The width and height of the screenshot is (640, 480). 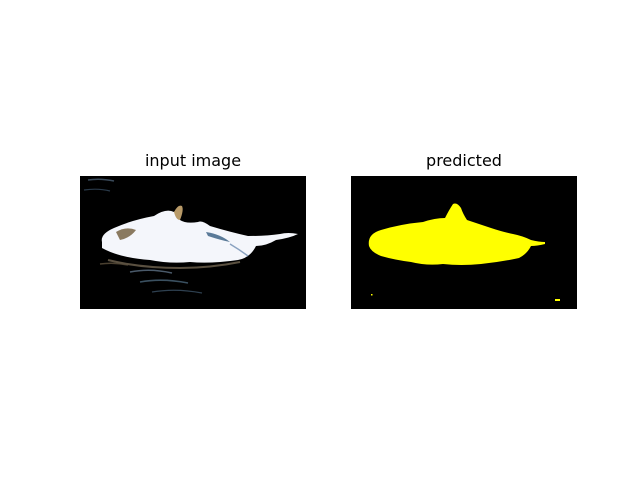 What do you see at coordinates (126, 234) in the screenshot?
I see `bird-shadow` at bounding box center [126, 234].